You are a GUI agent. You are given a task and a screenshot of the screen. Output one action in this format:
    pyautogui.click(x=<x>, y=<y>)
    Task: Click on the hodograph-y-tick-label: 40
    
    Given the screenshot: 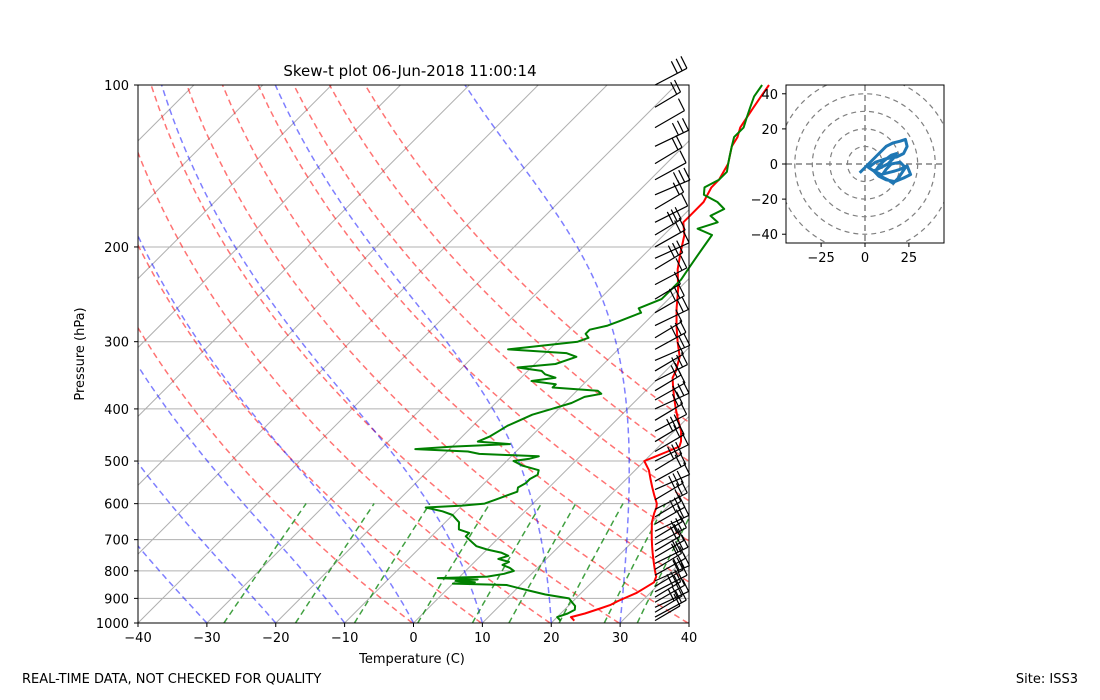 What is the action you would take?
    pyautogui.click(x=769, y=95)
    